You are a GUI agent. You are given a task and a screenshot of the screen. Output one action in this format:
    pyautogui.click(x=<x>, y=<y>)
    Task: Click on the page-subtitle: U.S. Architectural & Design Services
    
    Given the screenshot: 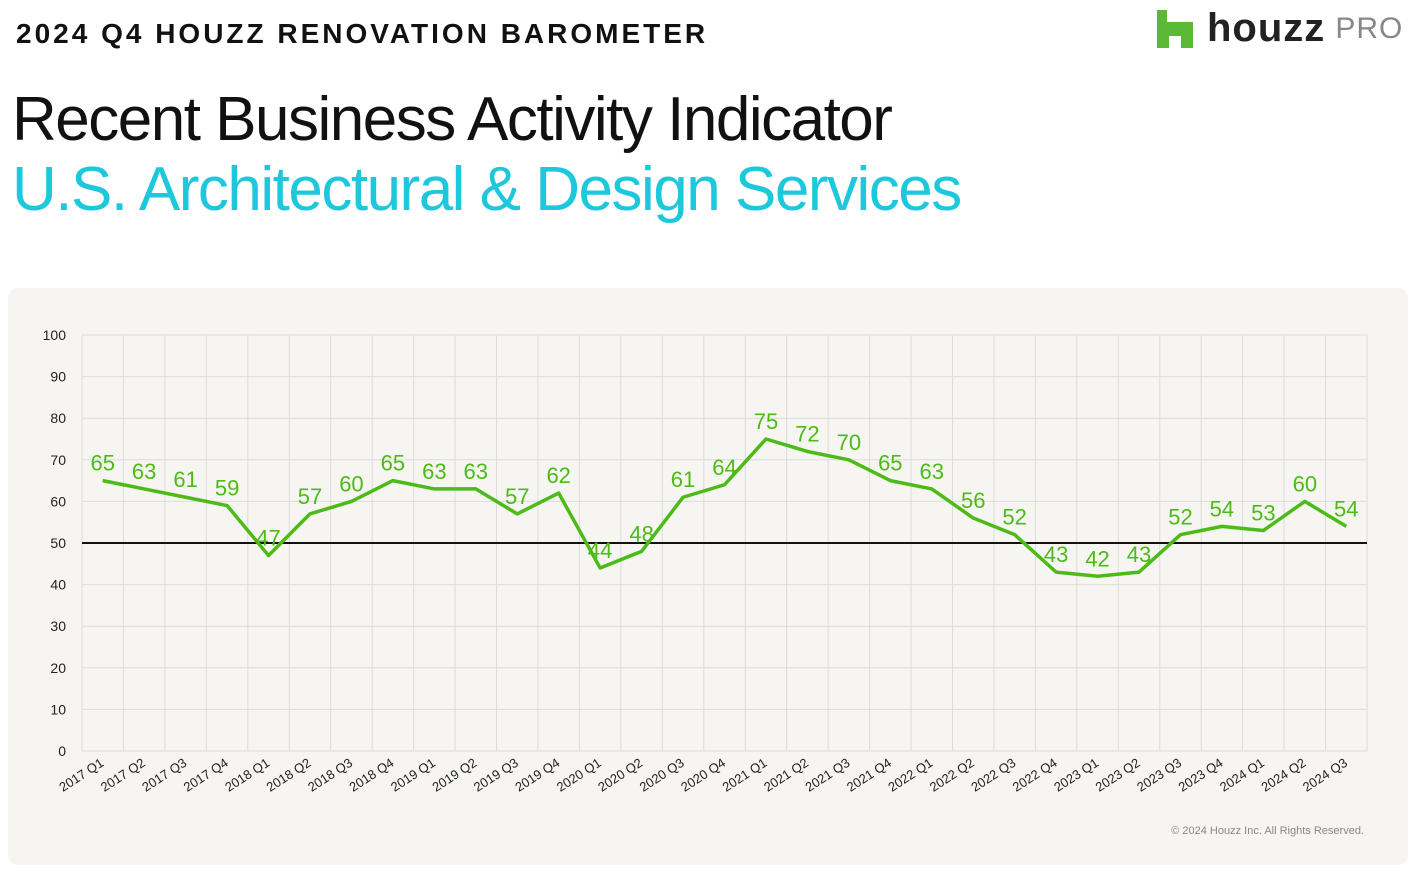 What is the action you would take?
    pyautogui.click(x=487, y=189)
    